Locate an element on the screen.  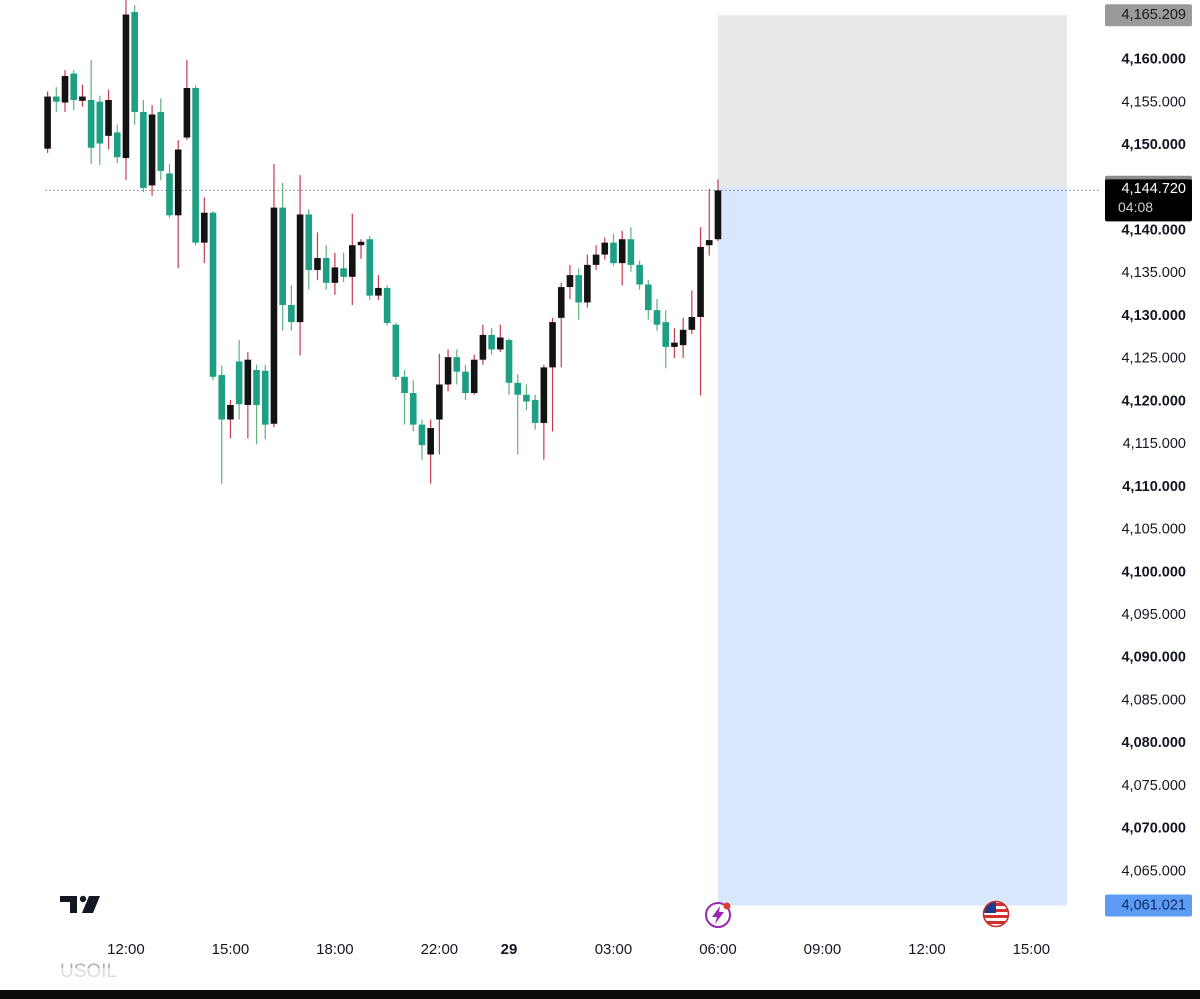
event-dot is located at coordinates (727, 906).